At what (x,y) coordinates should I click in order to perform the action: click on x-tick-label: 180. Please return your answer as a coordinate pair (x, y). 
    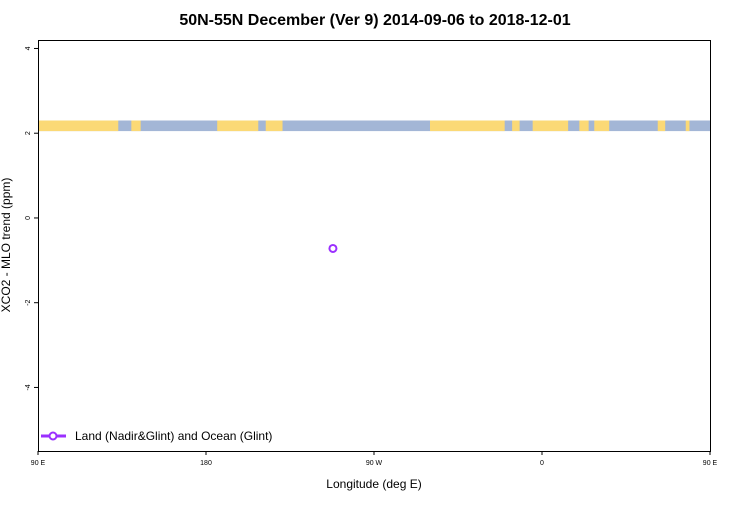
    Looking at the image, I should click on (206, 463).